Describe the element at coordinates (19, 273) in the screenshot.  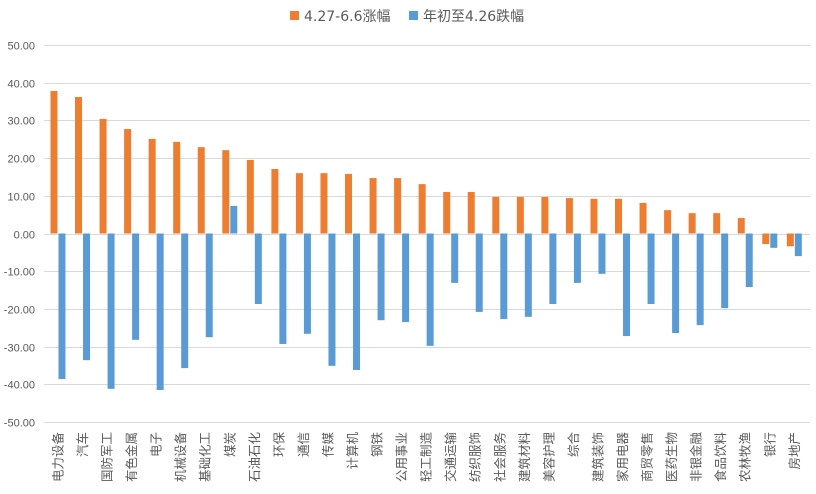
I see `y-tick-label: -10.00` at that location.